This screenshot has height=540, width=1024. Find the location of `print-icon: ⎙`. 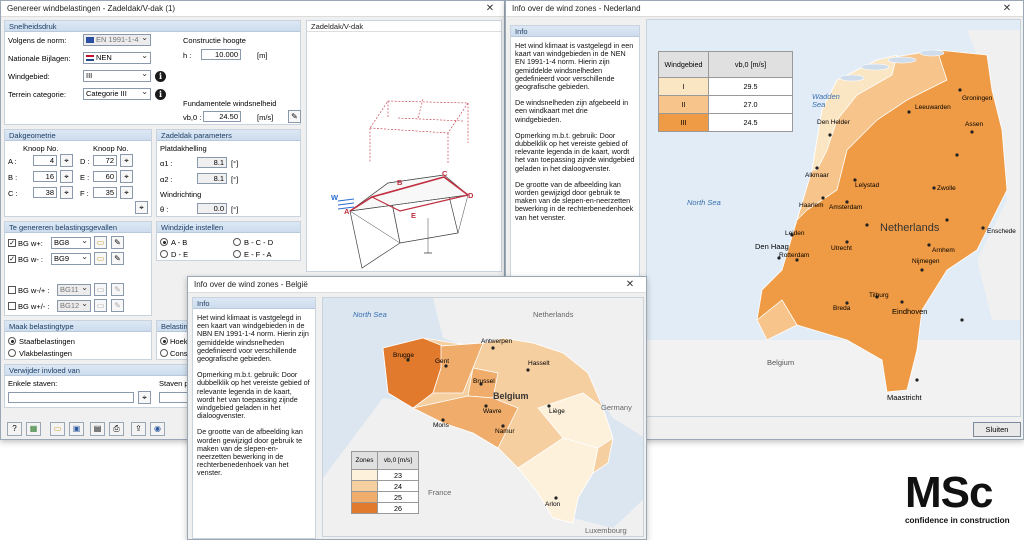

print-icon: ⎙ is located at coordinates (116, 429).